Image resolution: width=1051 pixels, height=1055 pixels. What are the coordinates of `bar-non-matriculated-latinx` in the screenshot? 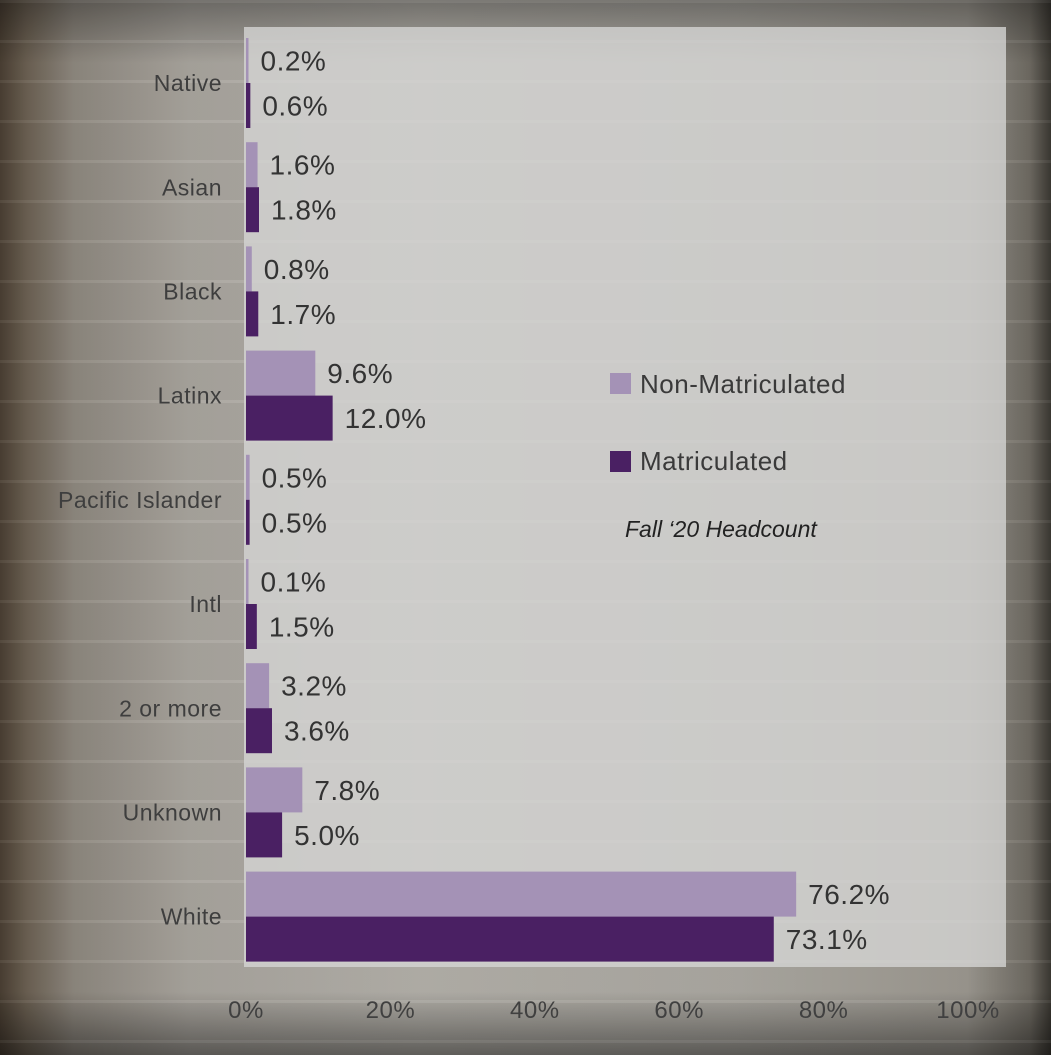 It's located at (281, 373).